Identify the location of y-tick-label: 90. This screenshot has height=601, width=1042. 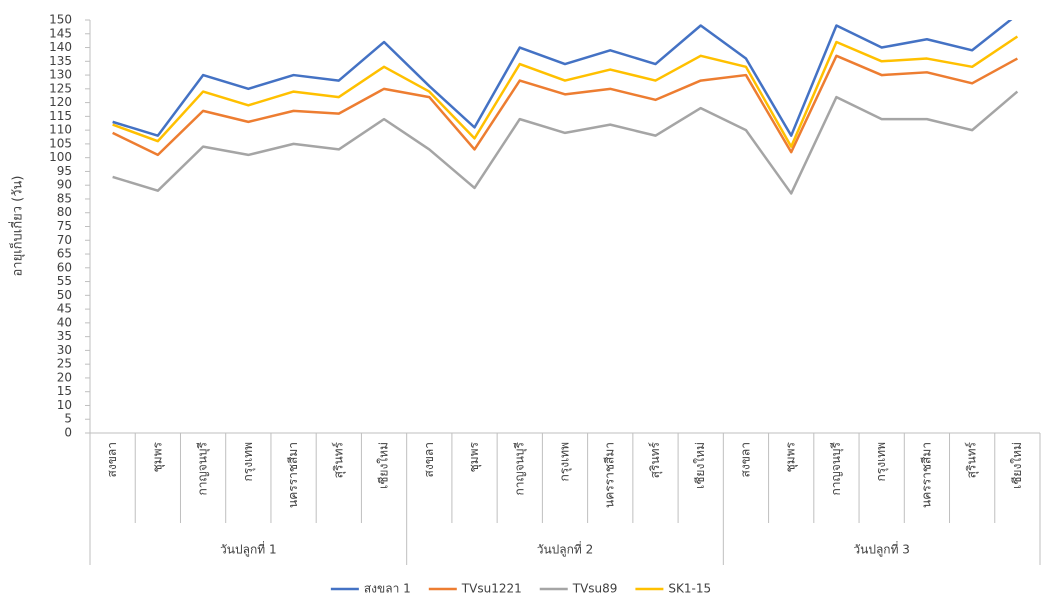
(64, 185).